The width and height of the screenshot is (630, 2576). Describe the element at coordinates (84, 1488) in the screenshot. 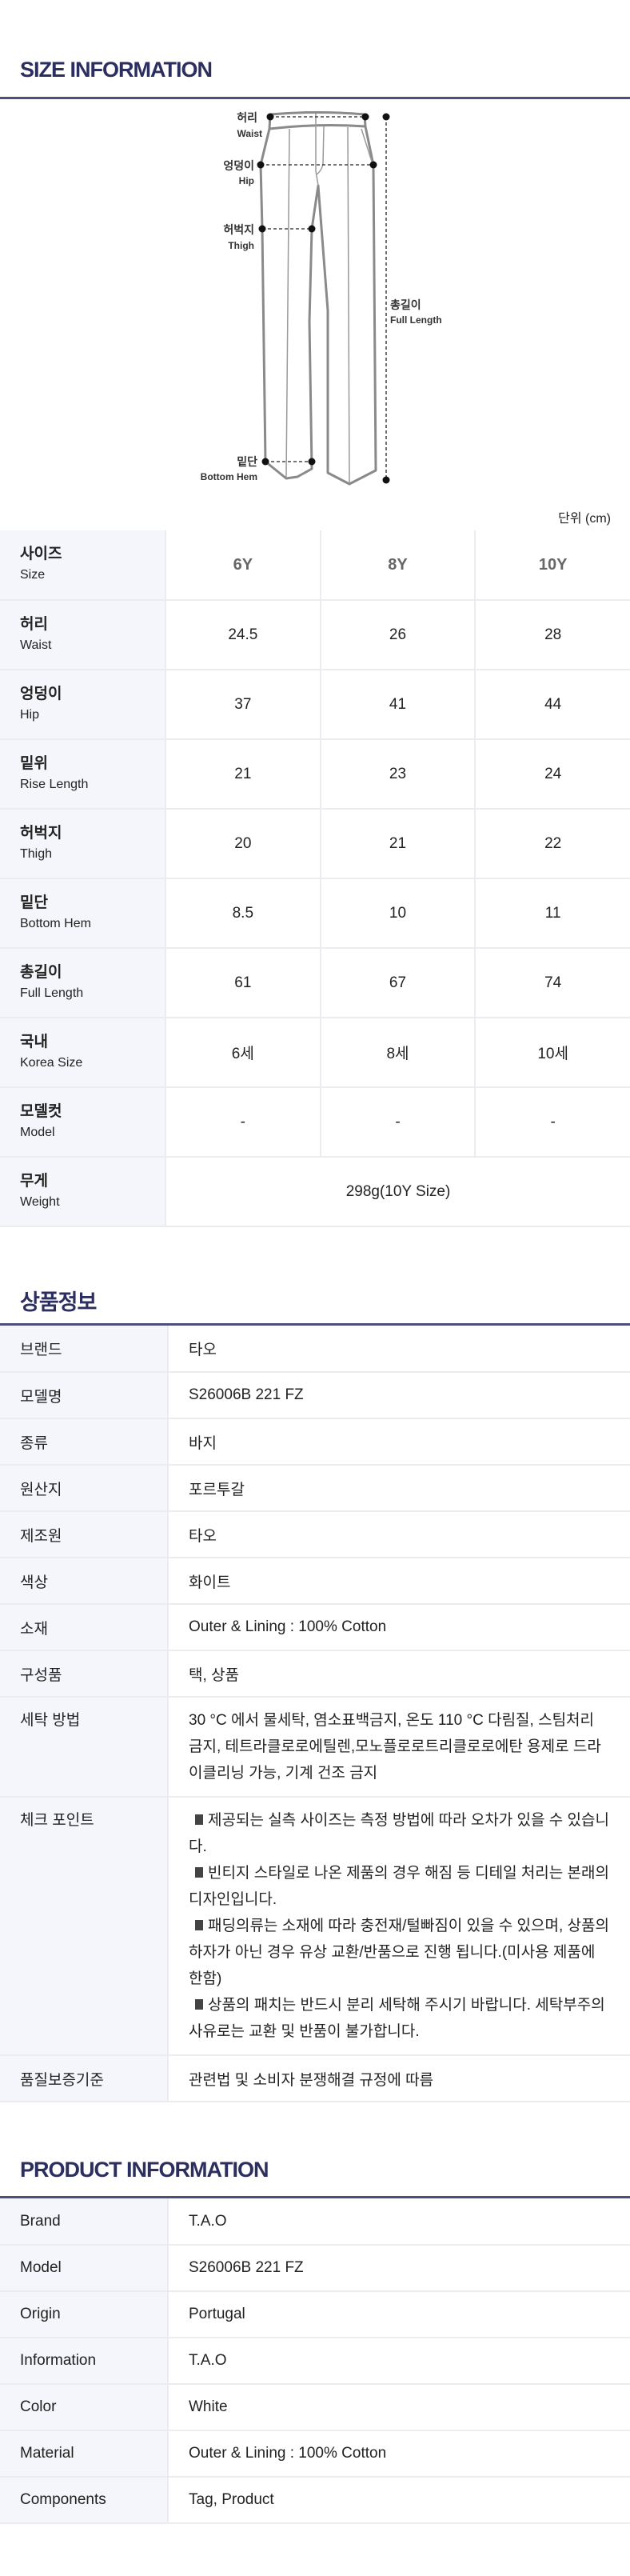

I see `info-label: 원산지` at that location.